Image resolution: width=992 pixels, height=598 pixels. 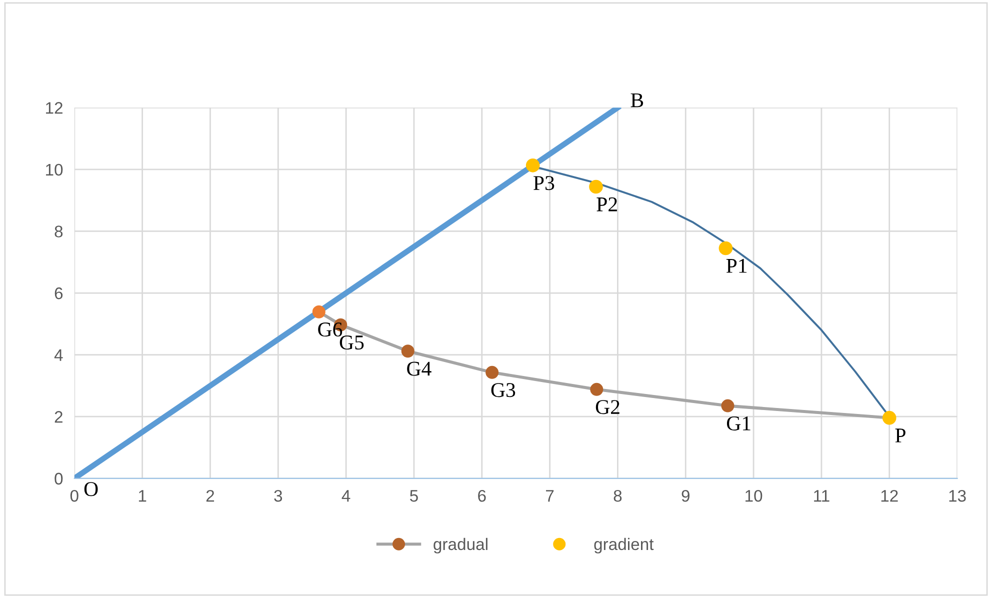 I want to click on x-tick-label: 8, so click(x=618, y=496).